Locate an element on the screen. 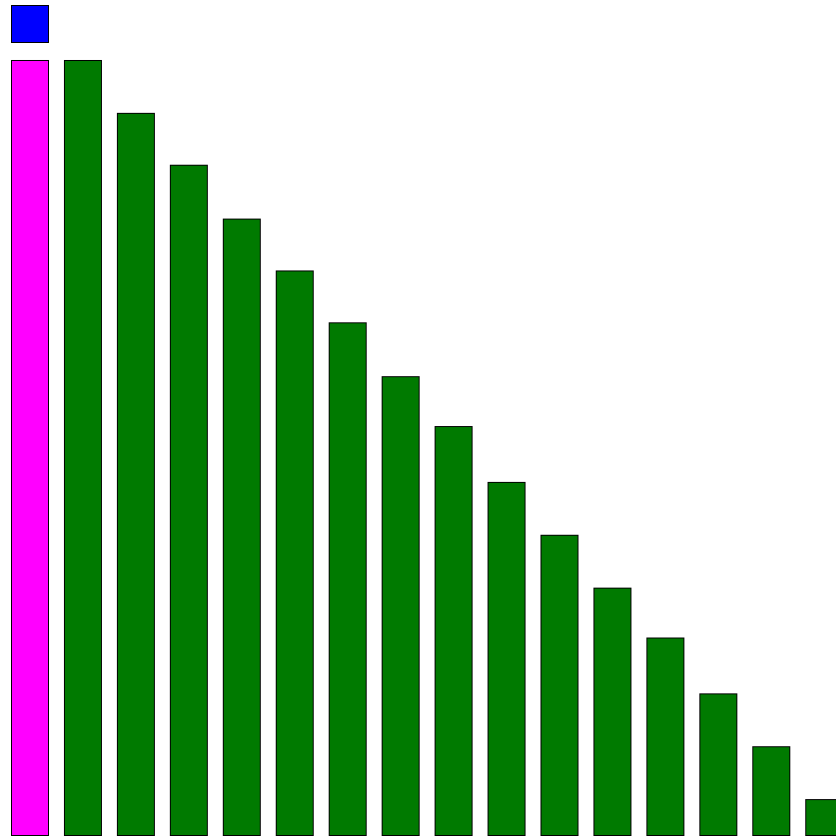 The image size is (836, 838). indicator-layer is located at coordinates (30, 24).